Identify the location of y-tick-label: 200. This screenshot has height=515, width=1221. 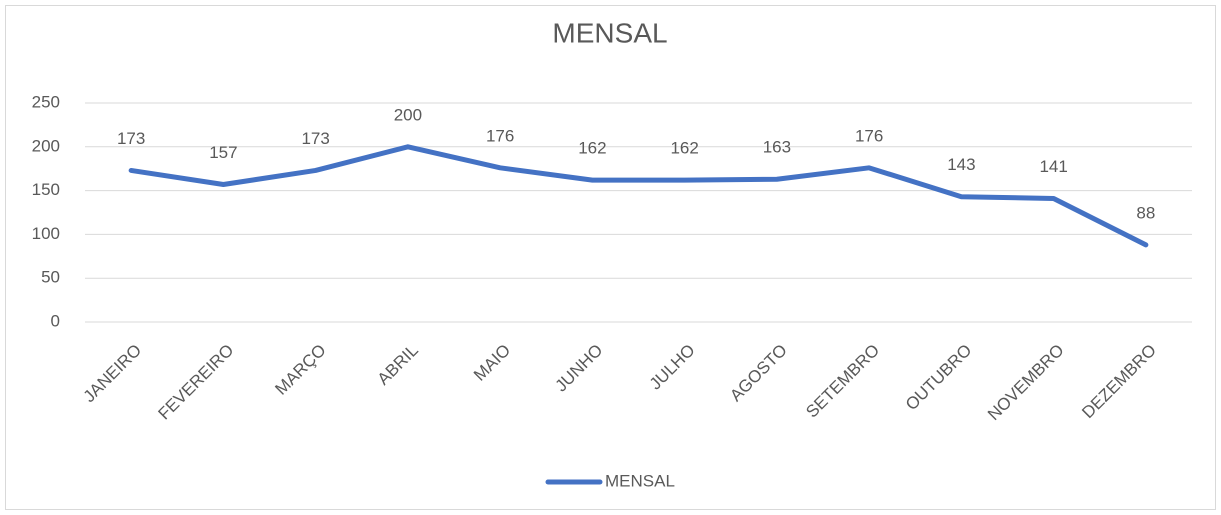
(46, 145).